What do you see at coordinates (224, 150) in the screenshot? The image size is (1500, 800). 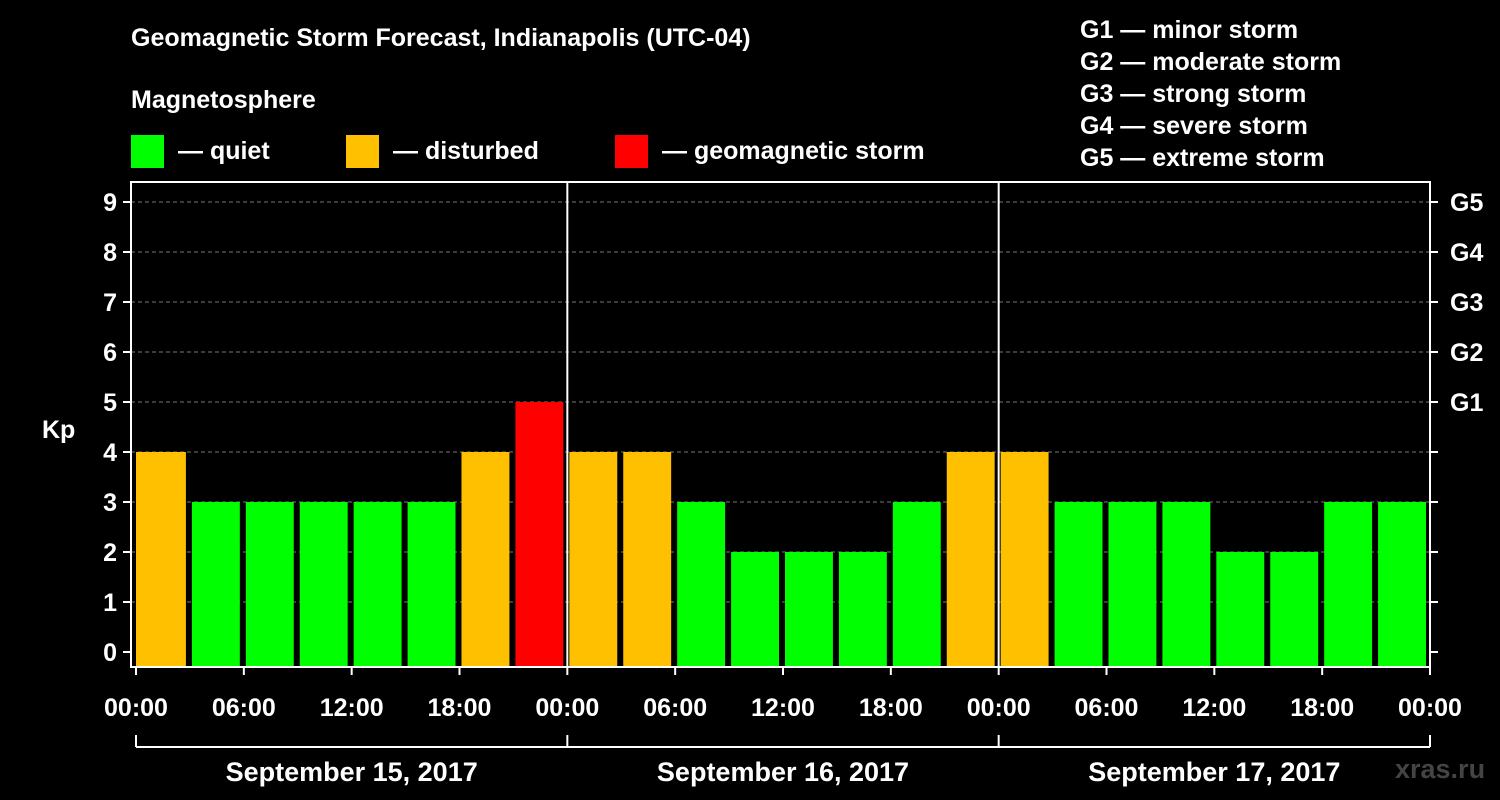 I see `legend-label-quiet: — quiet` at bounding box center [224, 150].